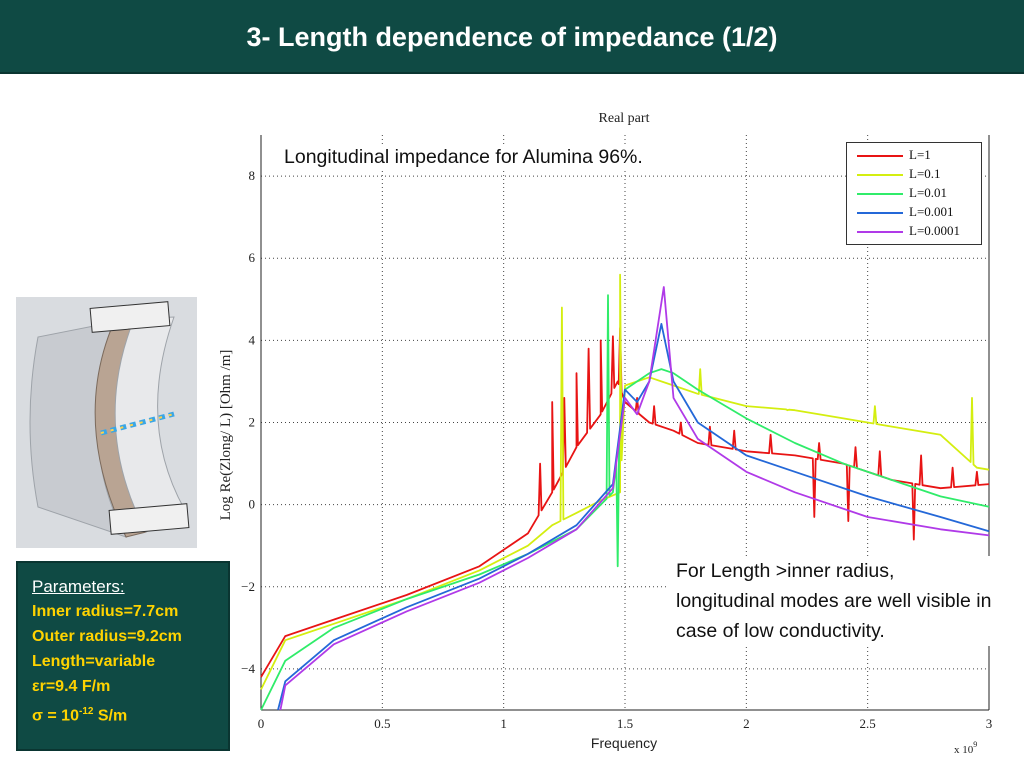  Describe the element at coordinates (463, 157) in the screenshot. I see `chart-annotation: Longitudinal impedance for Alumina 96%.` at that location.